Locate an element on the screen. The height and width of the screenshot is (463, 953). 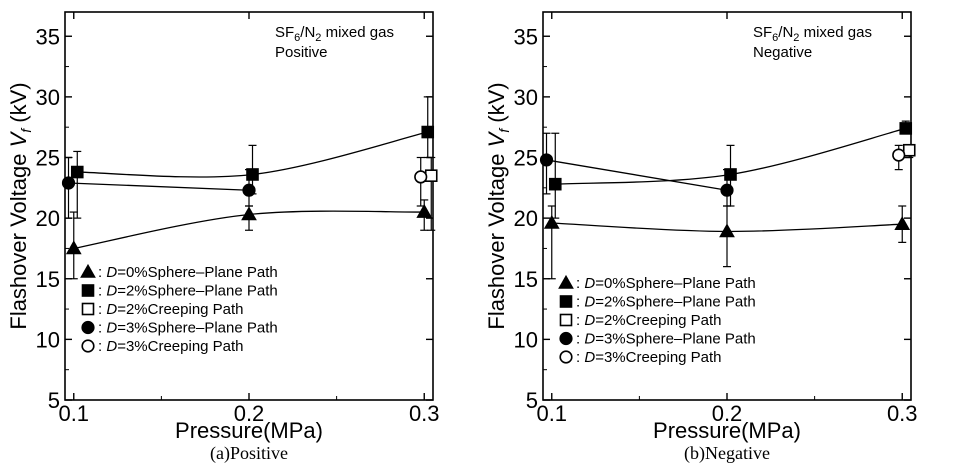
polarity-annotation: Positive is located at coordinates (301, 52).